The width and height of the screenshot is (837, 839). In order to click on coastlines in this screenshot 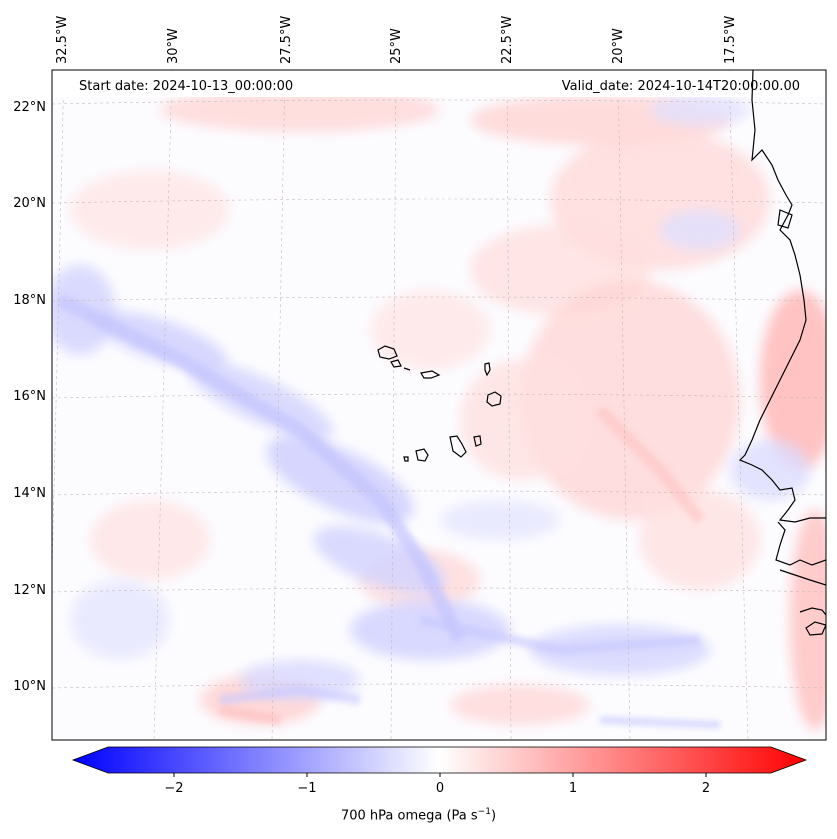, I will do `click(782, 353)`.